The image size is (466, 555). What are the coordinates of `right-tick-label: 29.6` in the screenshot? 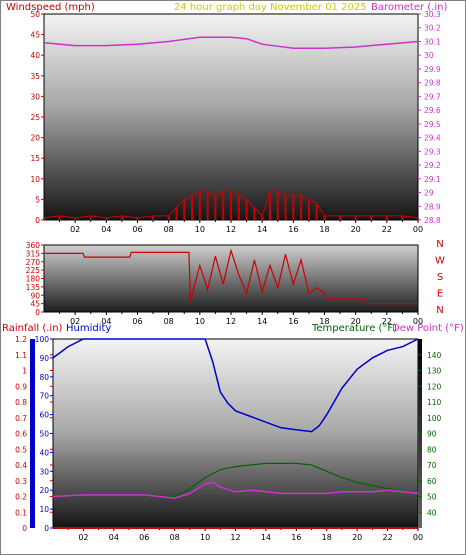 It's located at (432, 110).